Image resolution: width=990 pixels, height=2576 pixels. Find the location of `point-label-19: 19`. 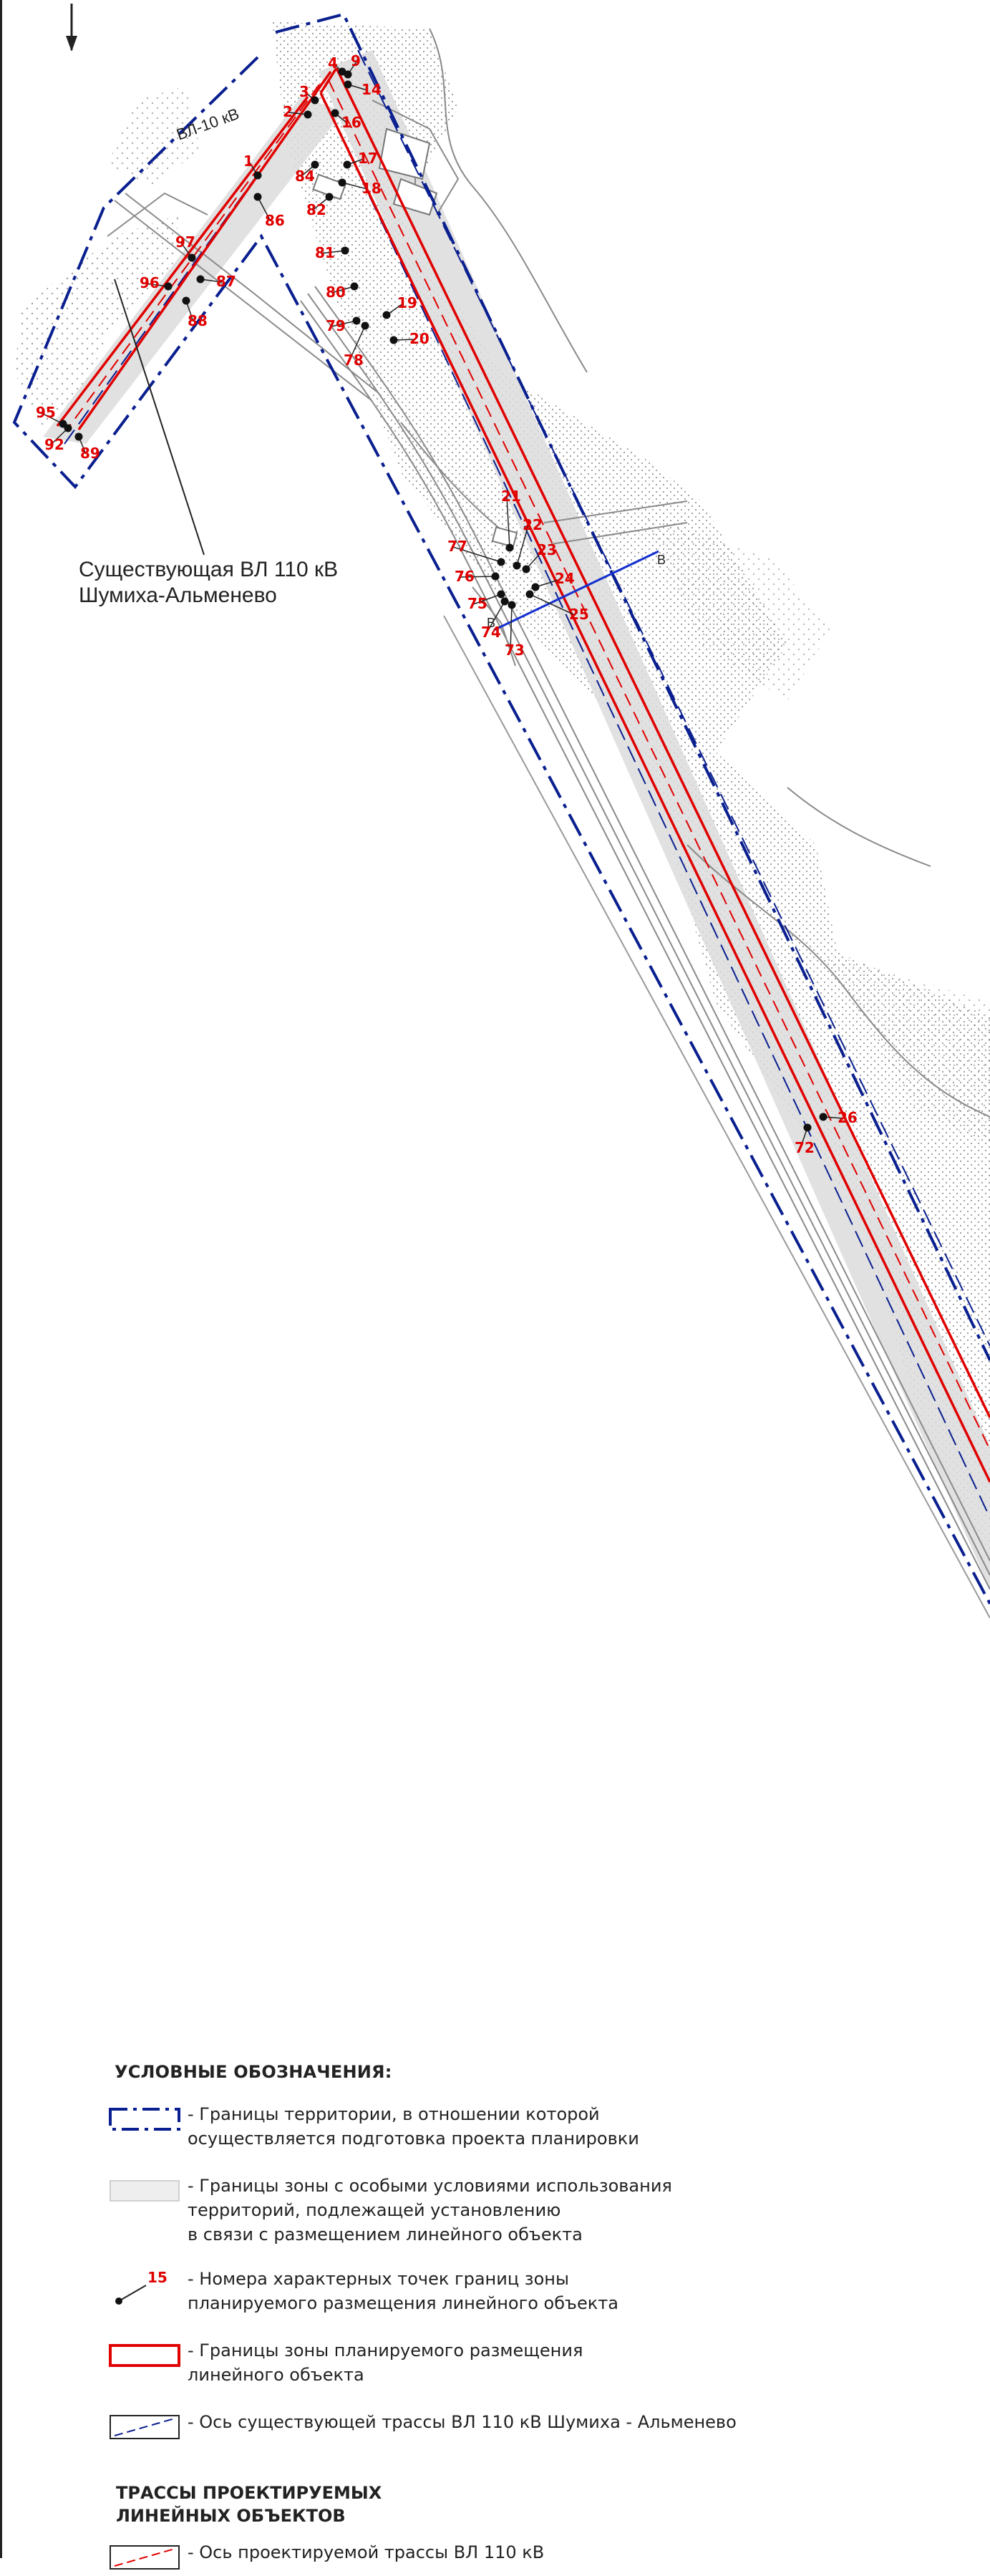

point-label-19: 19 is located at coordinates (407, 302).